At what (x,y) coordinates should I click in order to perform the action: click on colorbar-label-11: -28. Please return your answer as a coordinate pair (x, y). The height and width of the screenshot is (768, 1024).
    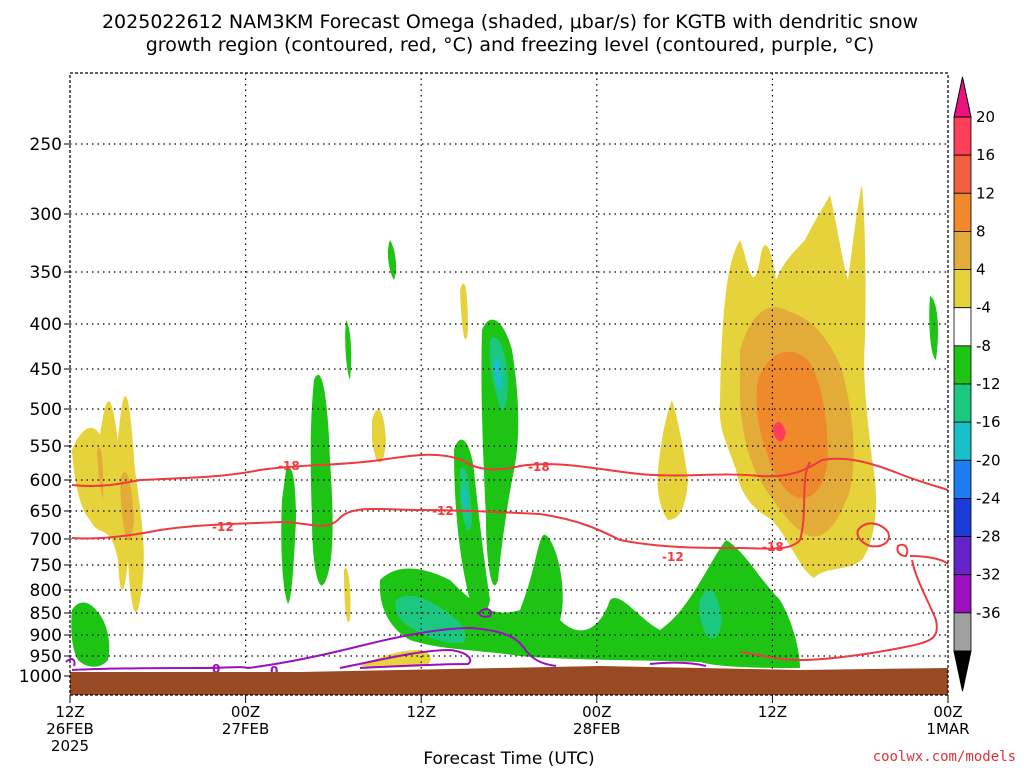
    Looking at the image, I should click on (988, 537).